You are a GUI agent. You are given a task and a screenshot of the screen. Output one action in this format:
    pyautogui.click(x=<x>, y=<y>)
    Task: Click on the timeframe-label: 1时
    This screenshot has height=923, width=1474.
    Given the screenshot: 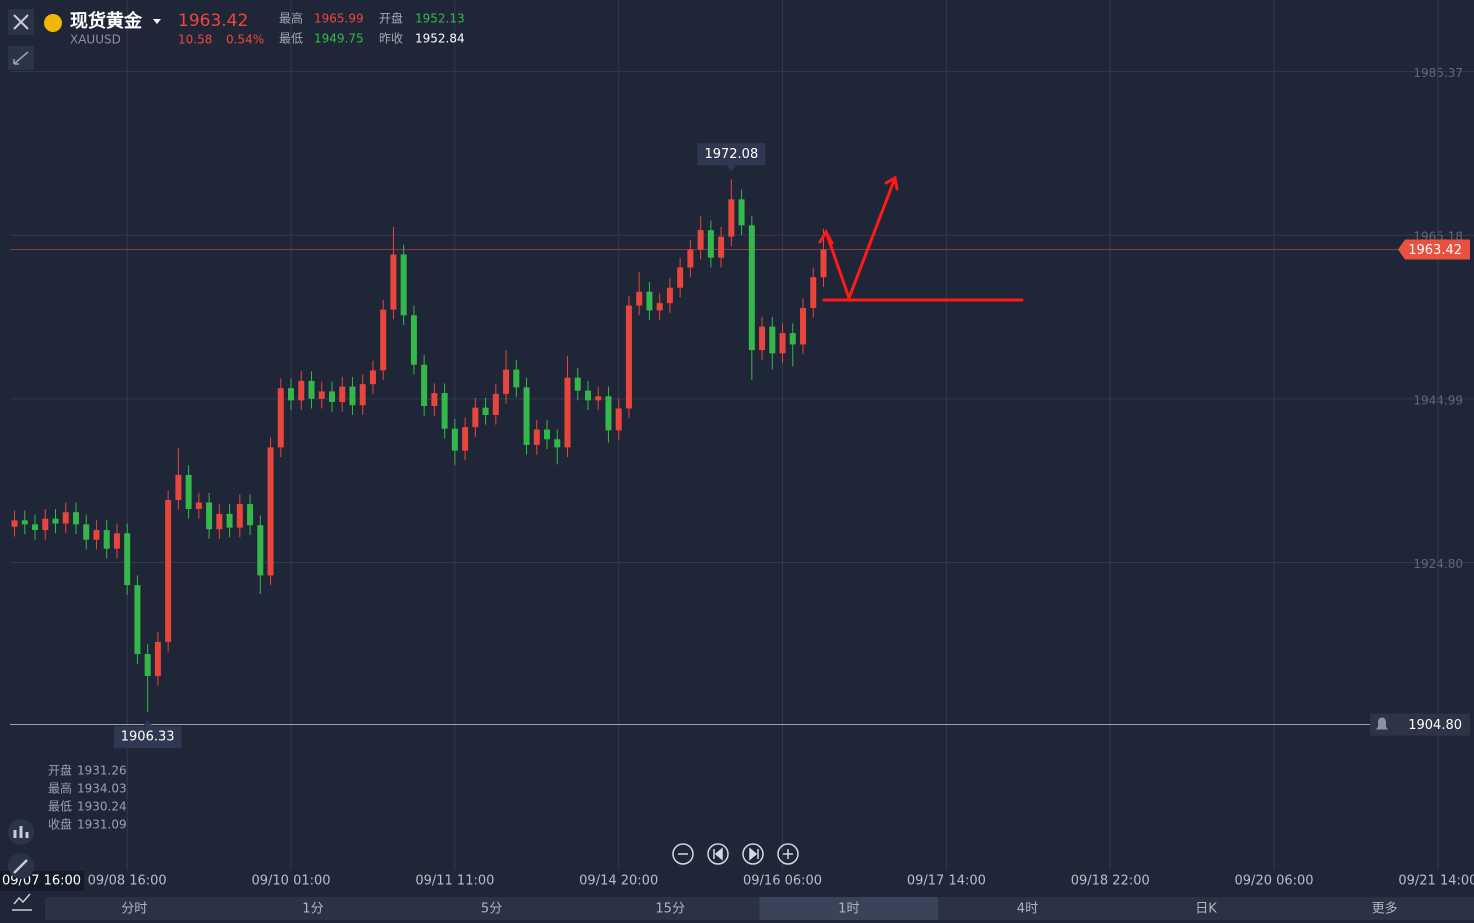 What is the action you would take?
    pyautogui.click(x=848, y=909)
    